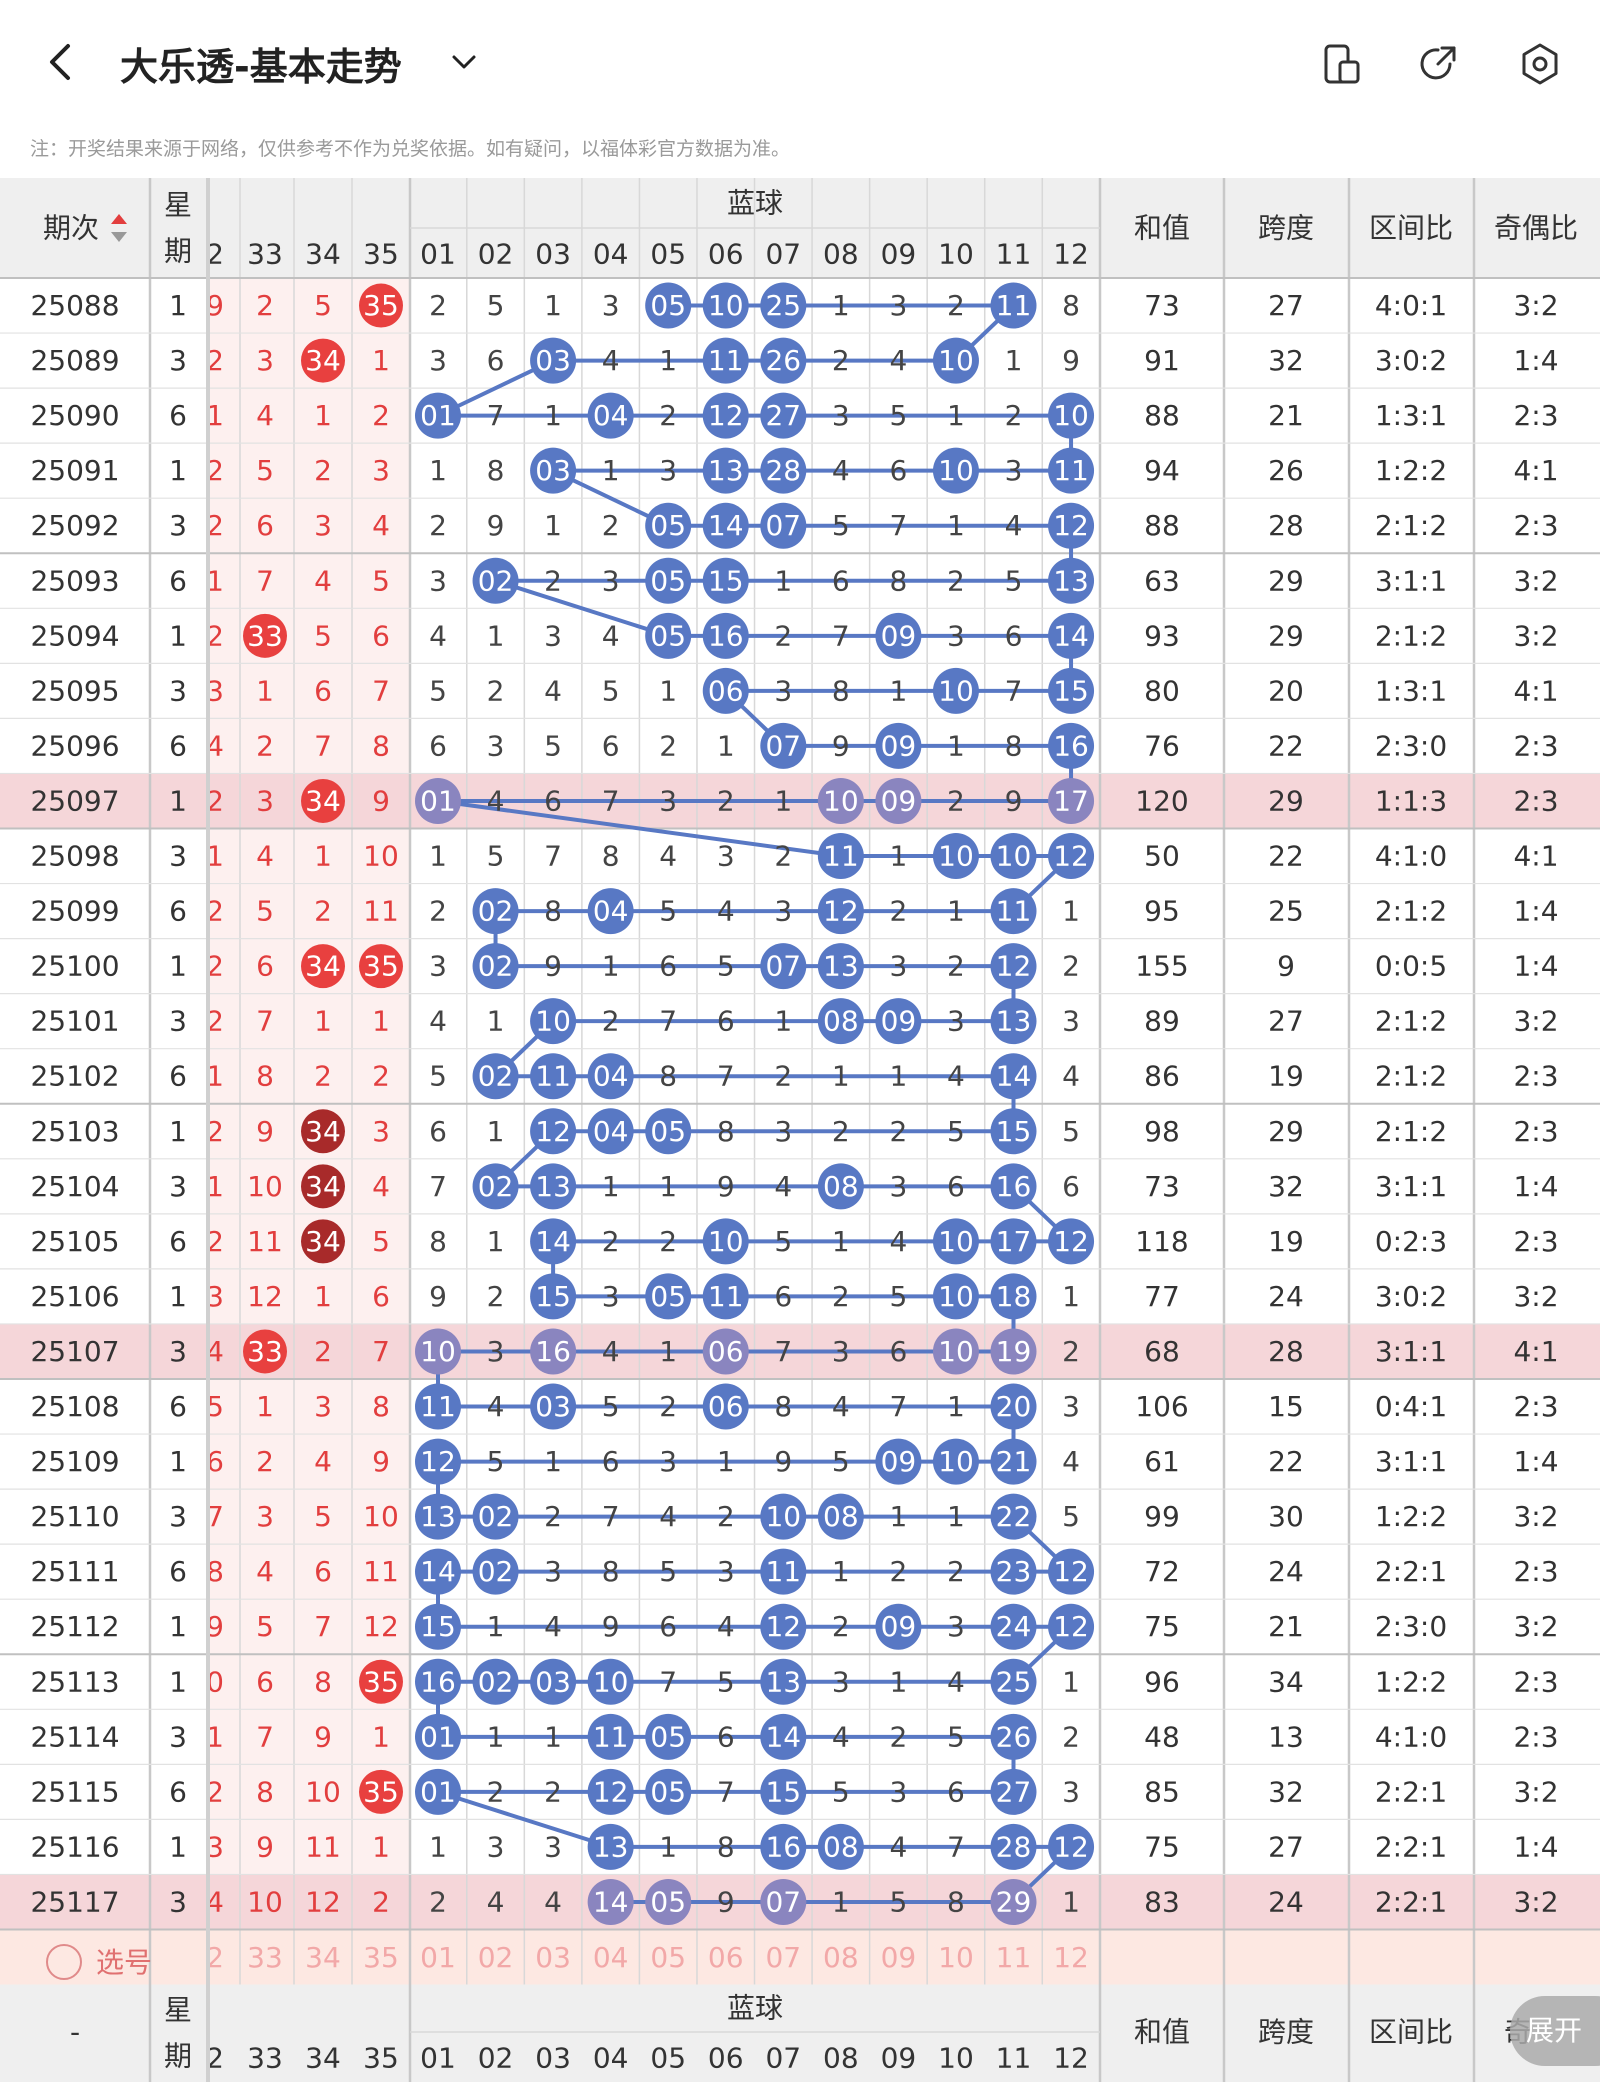 The height and width of the screenshot is (2082, 1600). What do you see at coordinates (1540, 64) in the screenshot?
I see `settings-icon` at bounding box center [1540, 64].